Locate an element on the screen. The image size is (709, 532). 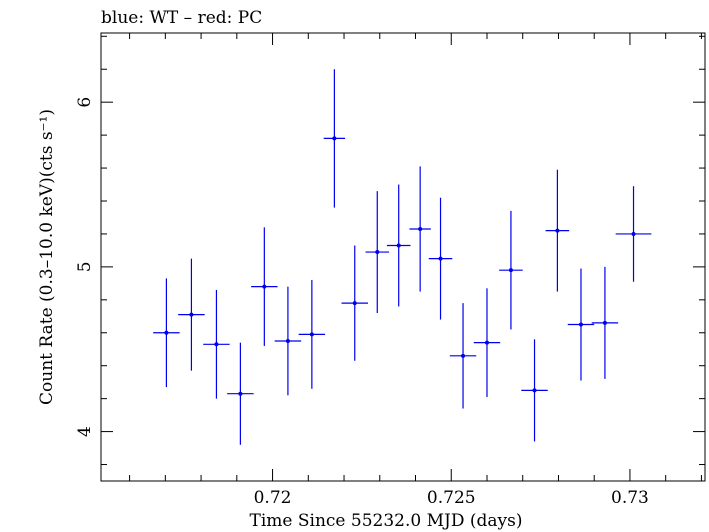
y-tick-label: 4 is located at coordinates (85, 431).